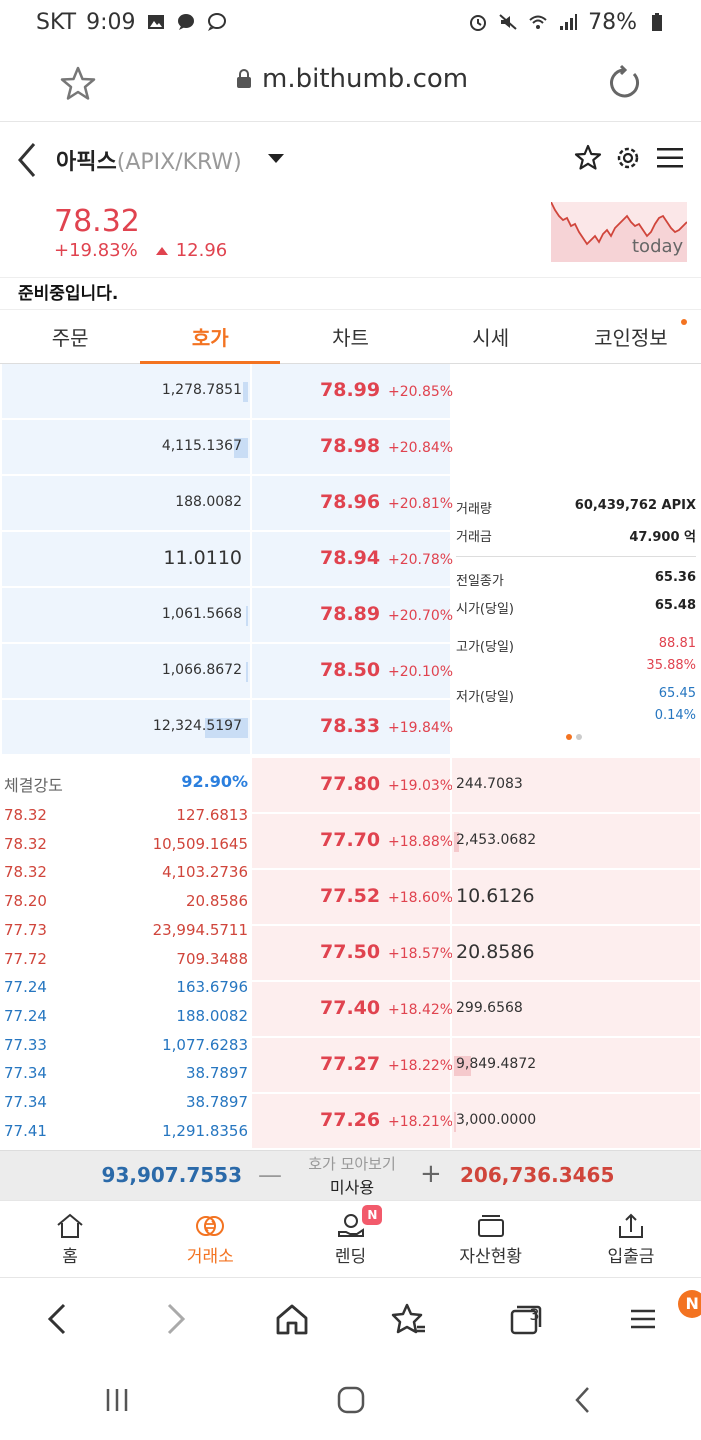 The image size is (701, 1440). I want to click on reload-icon, so click(623, 83).